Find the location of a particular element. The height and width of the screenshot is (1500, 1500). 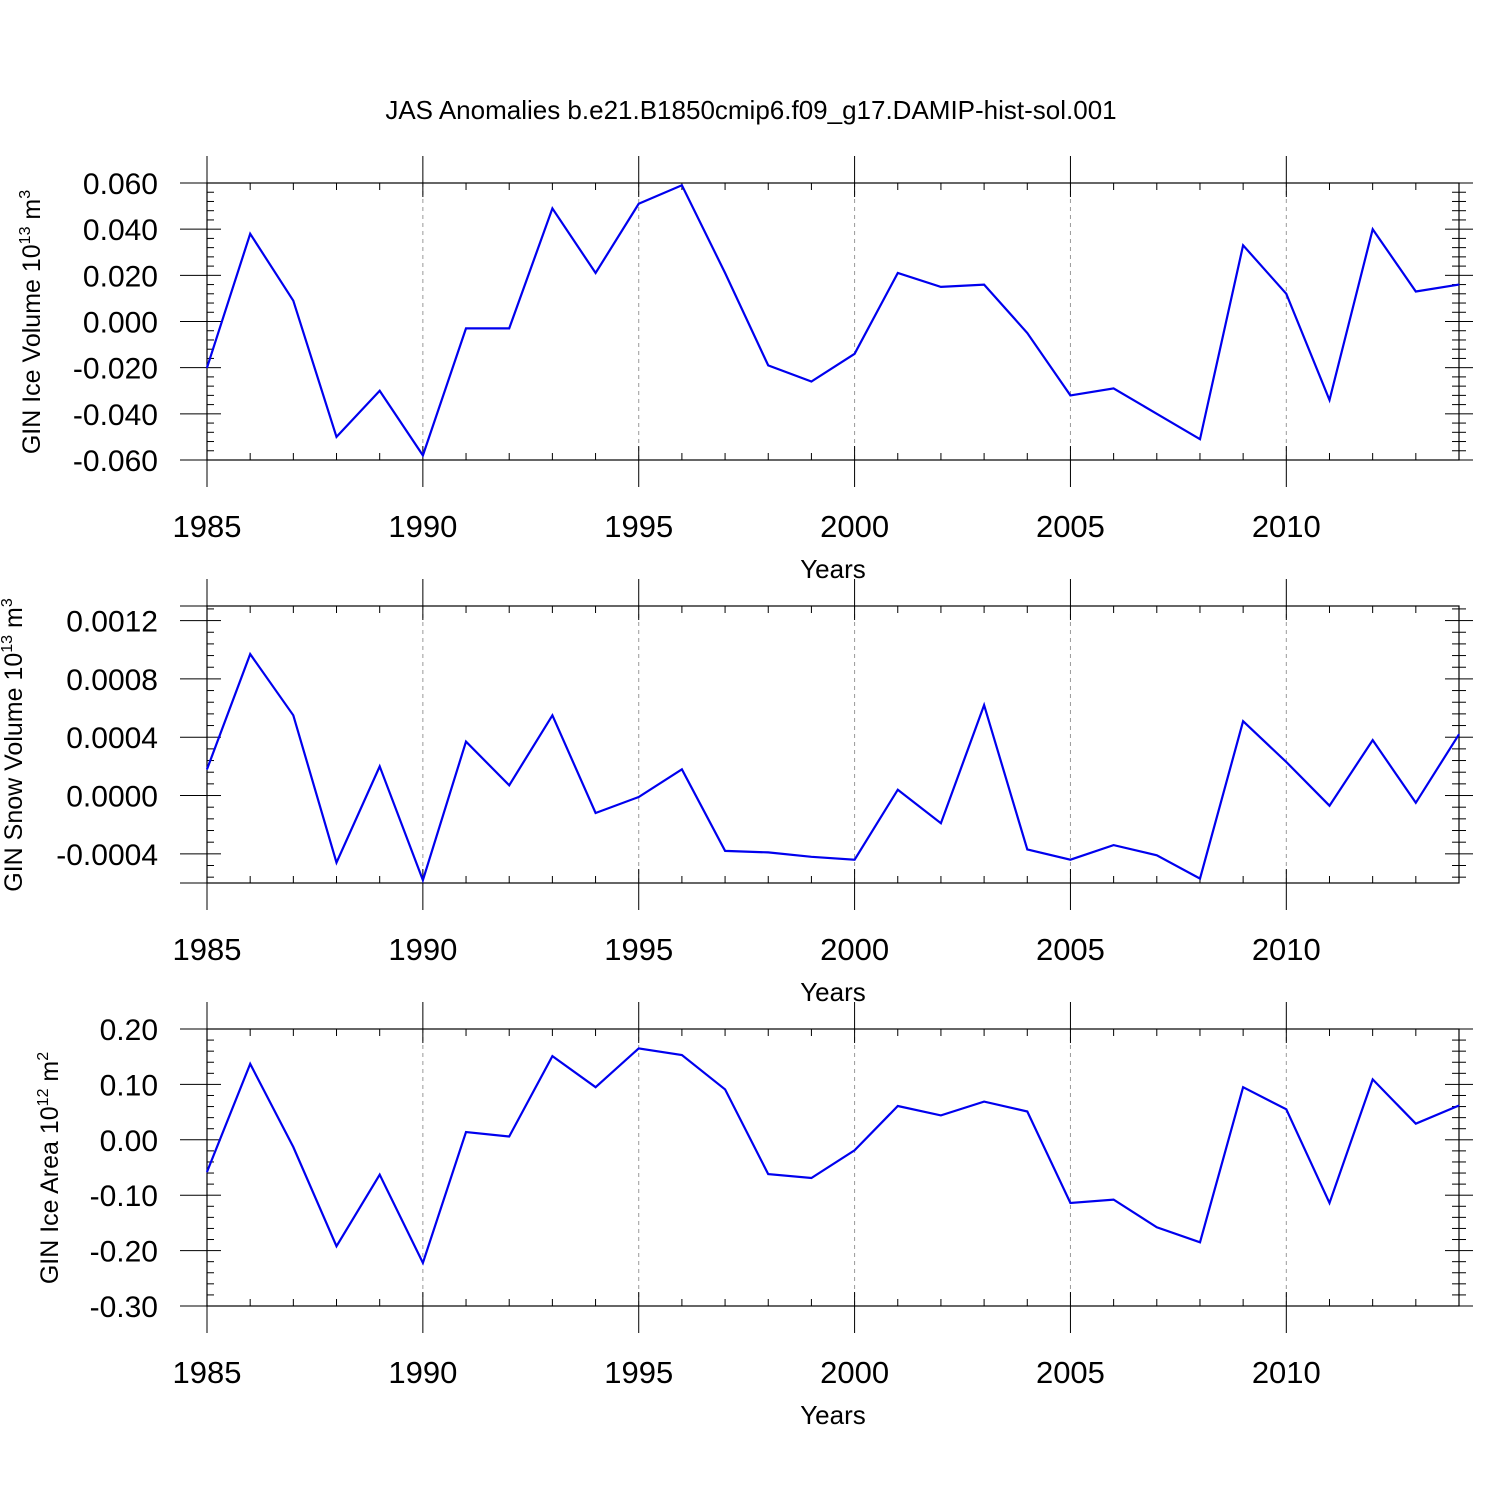

y-axis-label-exponent: 13 is located at coordinates (8, 644).